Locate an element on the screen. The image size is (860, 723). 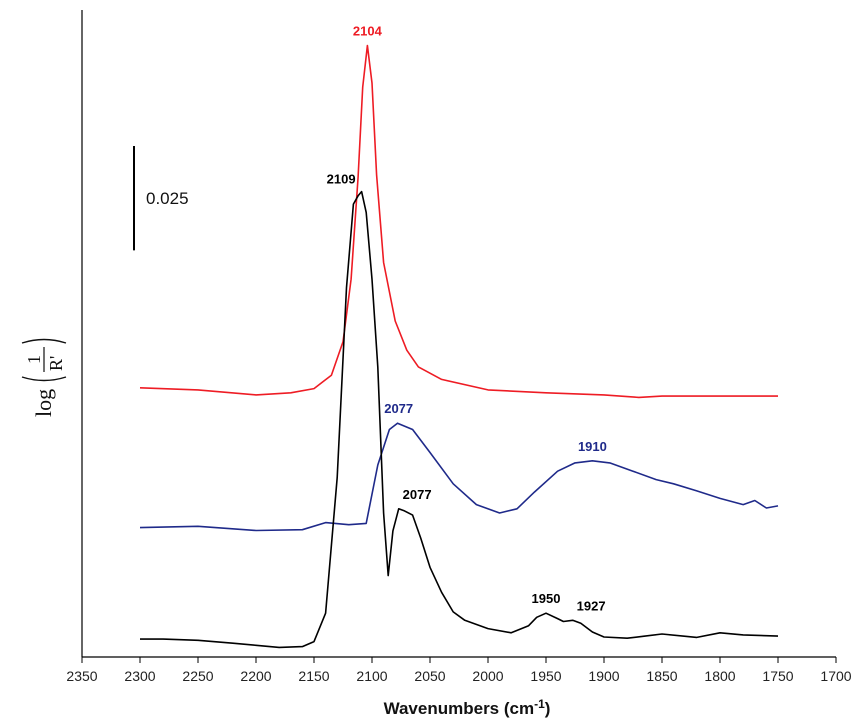
x-tick-label: 2350 is located at coordinates (81, 676).